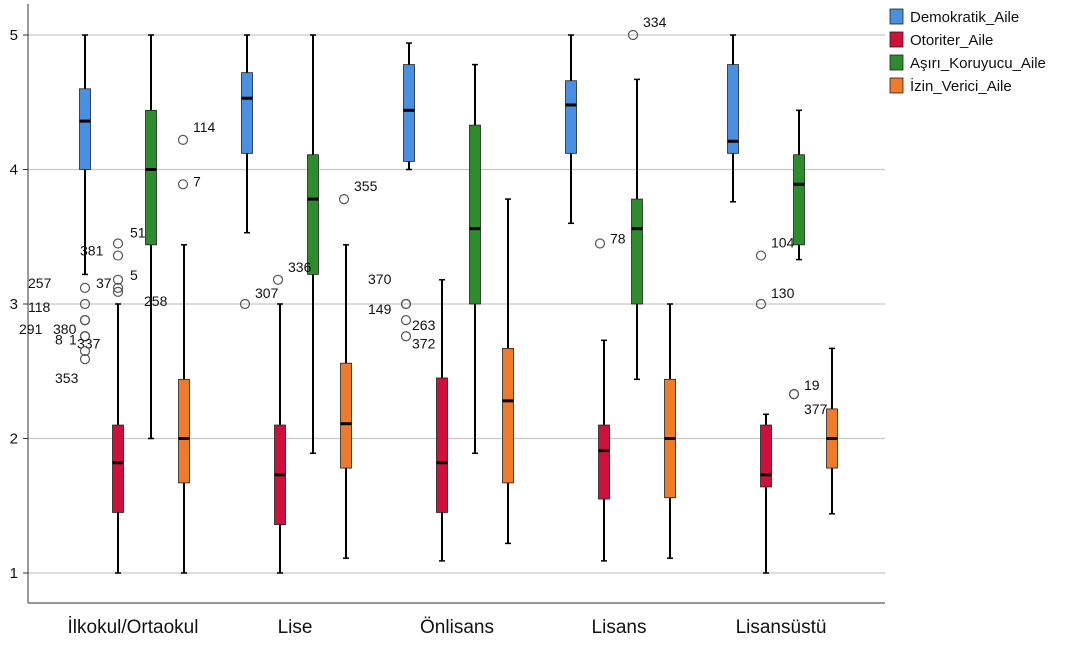 The height and width of the screenshot is (648, 1085). What do you see at coordinates (204, 127) in the screenshot?
I see `outlier-label: 114` at bounding box center [204, 127].